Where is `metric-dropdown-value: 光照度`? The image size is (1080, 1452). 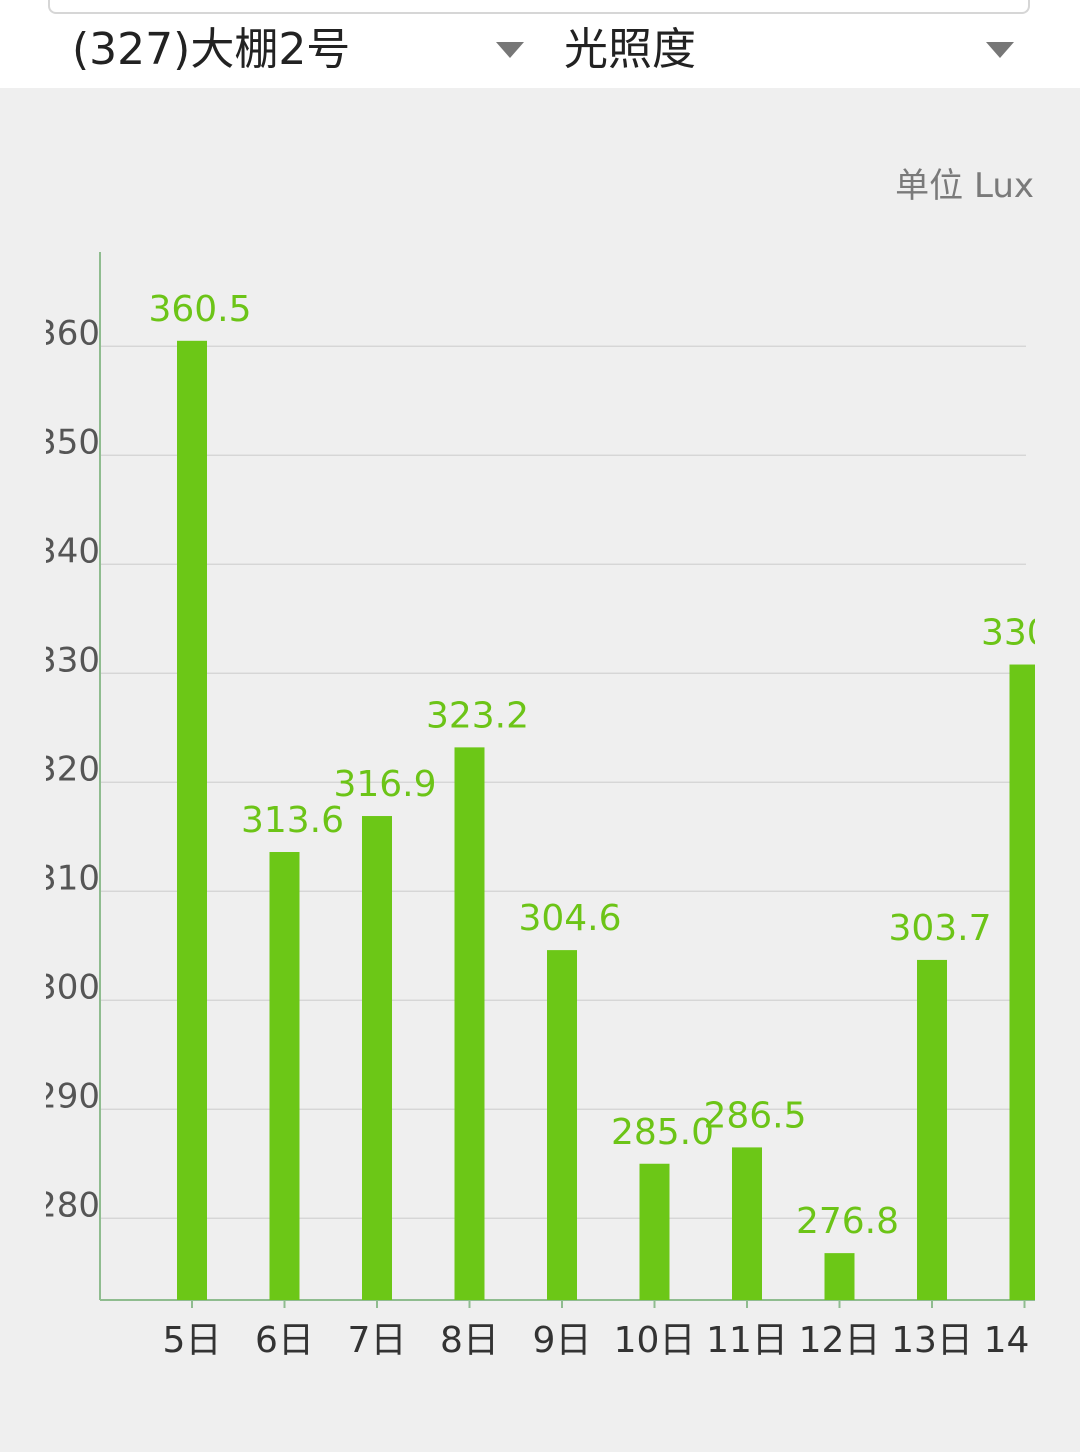
metric-dropdown-value: 光照度 is located at coordinates (630, 49).